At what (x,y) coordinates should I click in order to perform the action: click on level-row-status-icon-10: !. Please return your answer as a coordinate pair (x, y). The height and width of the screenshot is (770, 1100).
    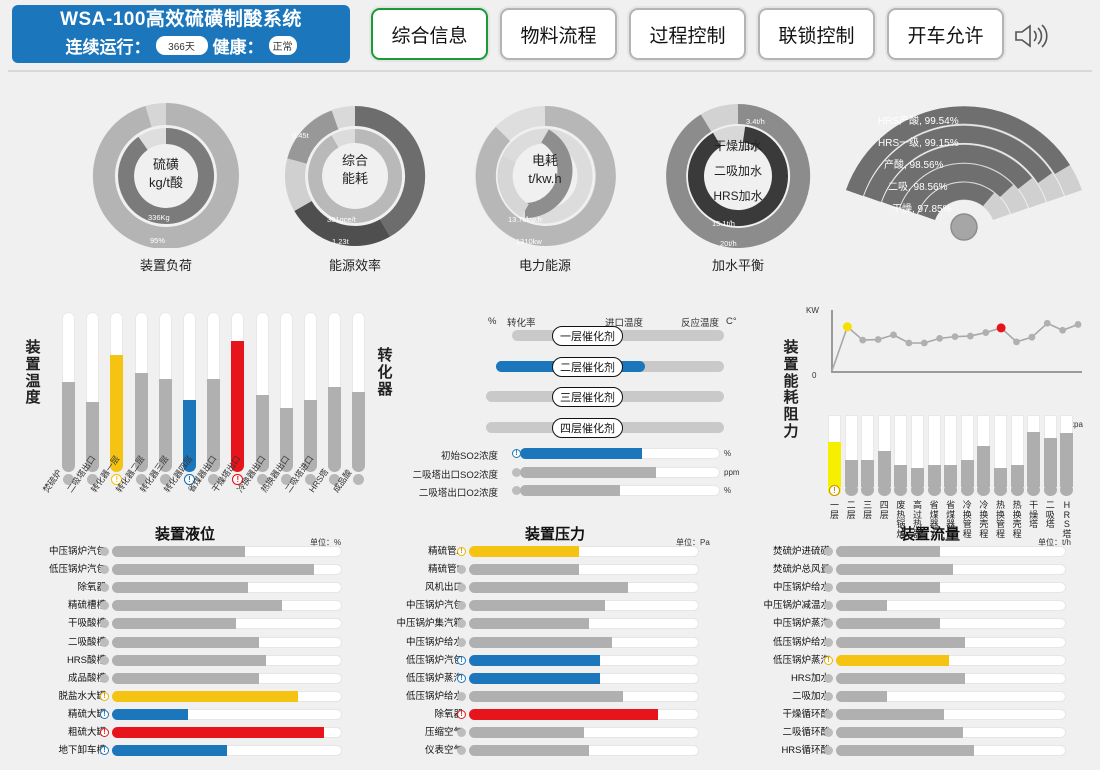
    Looking at the image, I should click on (104, 714).